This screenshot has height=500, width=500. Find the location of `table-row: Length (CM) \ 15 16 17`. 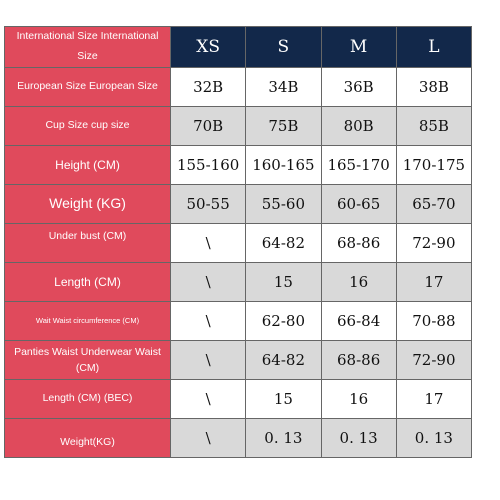

table-row: Length (CM) \ 15 16 17 is located at coordinates (238, 281).